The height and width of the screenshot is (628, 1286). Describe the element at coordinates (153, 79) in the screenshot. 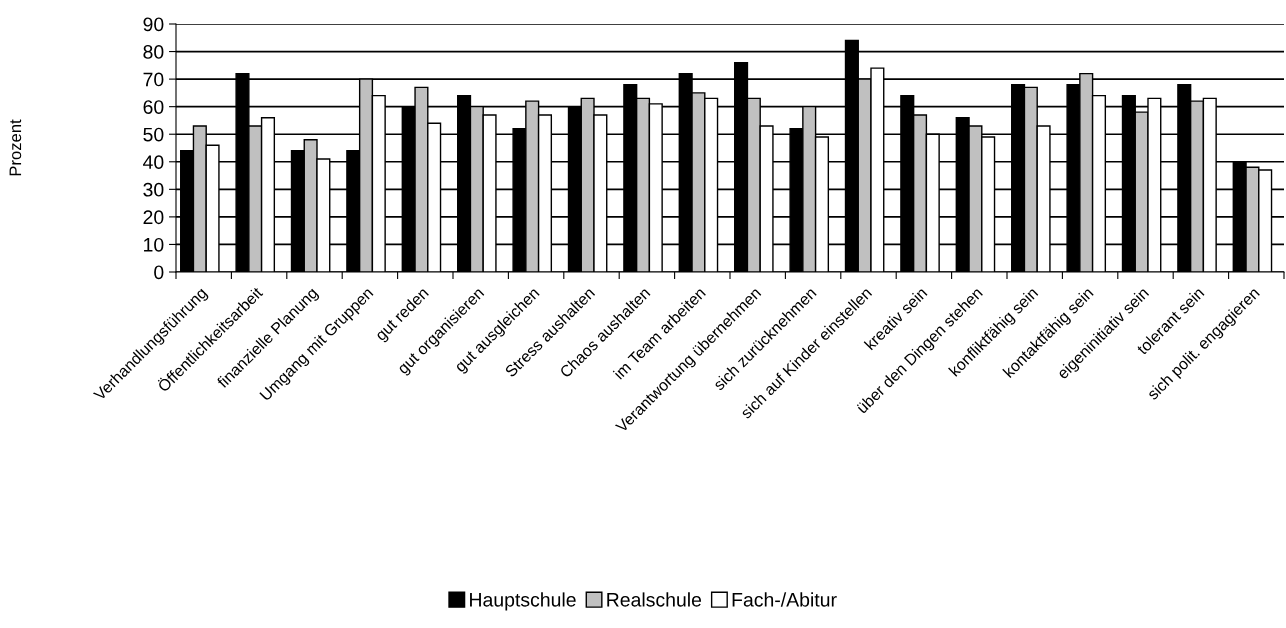

I see `y-tick-label: 70` at that location.